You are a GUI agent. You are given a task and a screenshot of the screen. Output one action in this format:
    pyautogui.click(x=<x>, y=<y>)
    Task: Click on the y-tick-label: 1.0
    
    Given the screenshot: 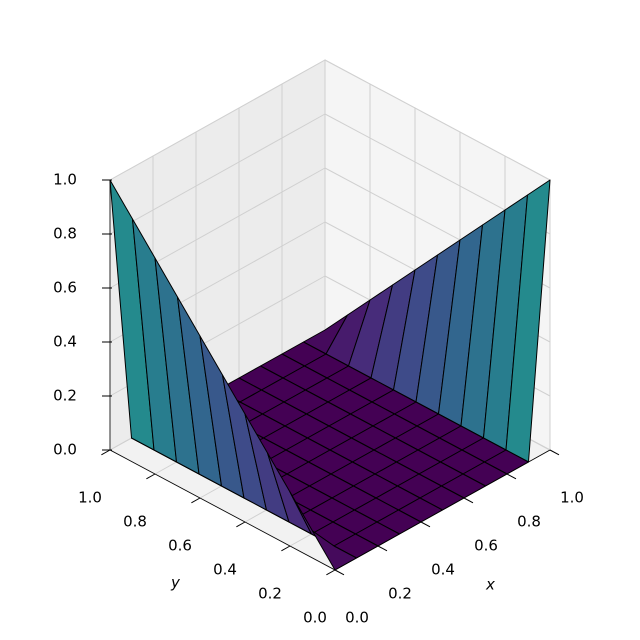 What is the action you would take?
    pyautogui.click(x=90, y=498)
    